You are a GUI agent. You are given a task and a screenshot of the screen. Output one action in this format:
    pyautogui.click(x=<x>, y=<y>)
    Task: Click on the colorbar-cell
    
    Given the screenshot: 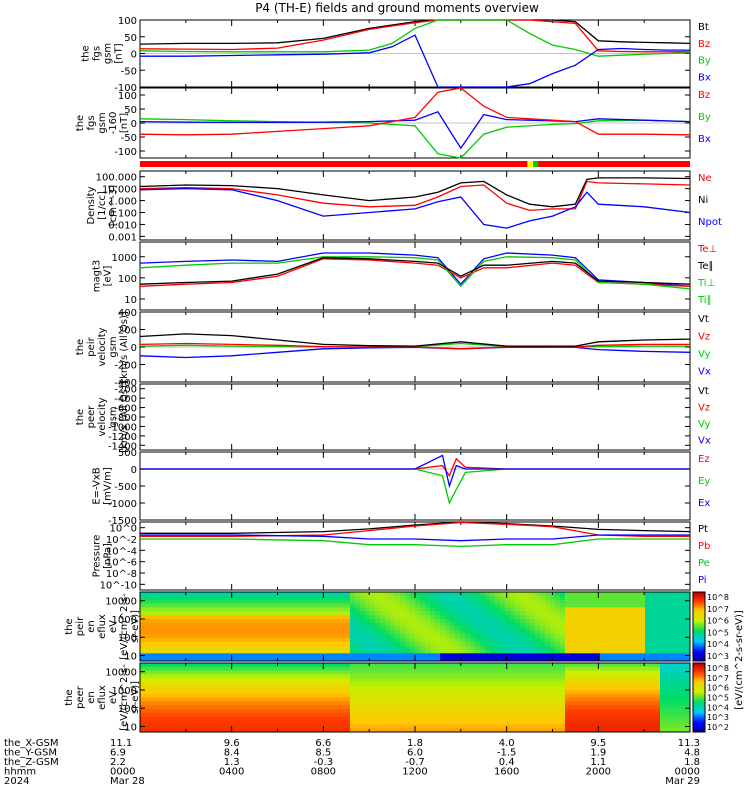 What is the action you would take?
    pyautogui.click(x=699, y=598)
    